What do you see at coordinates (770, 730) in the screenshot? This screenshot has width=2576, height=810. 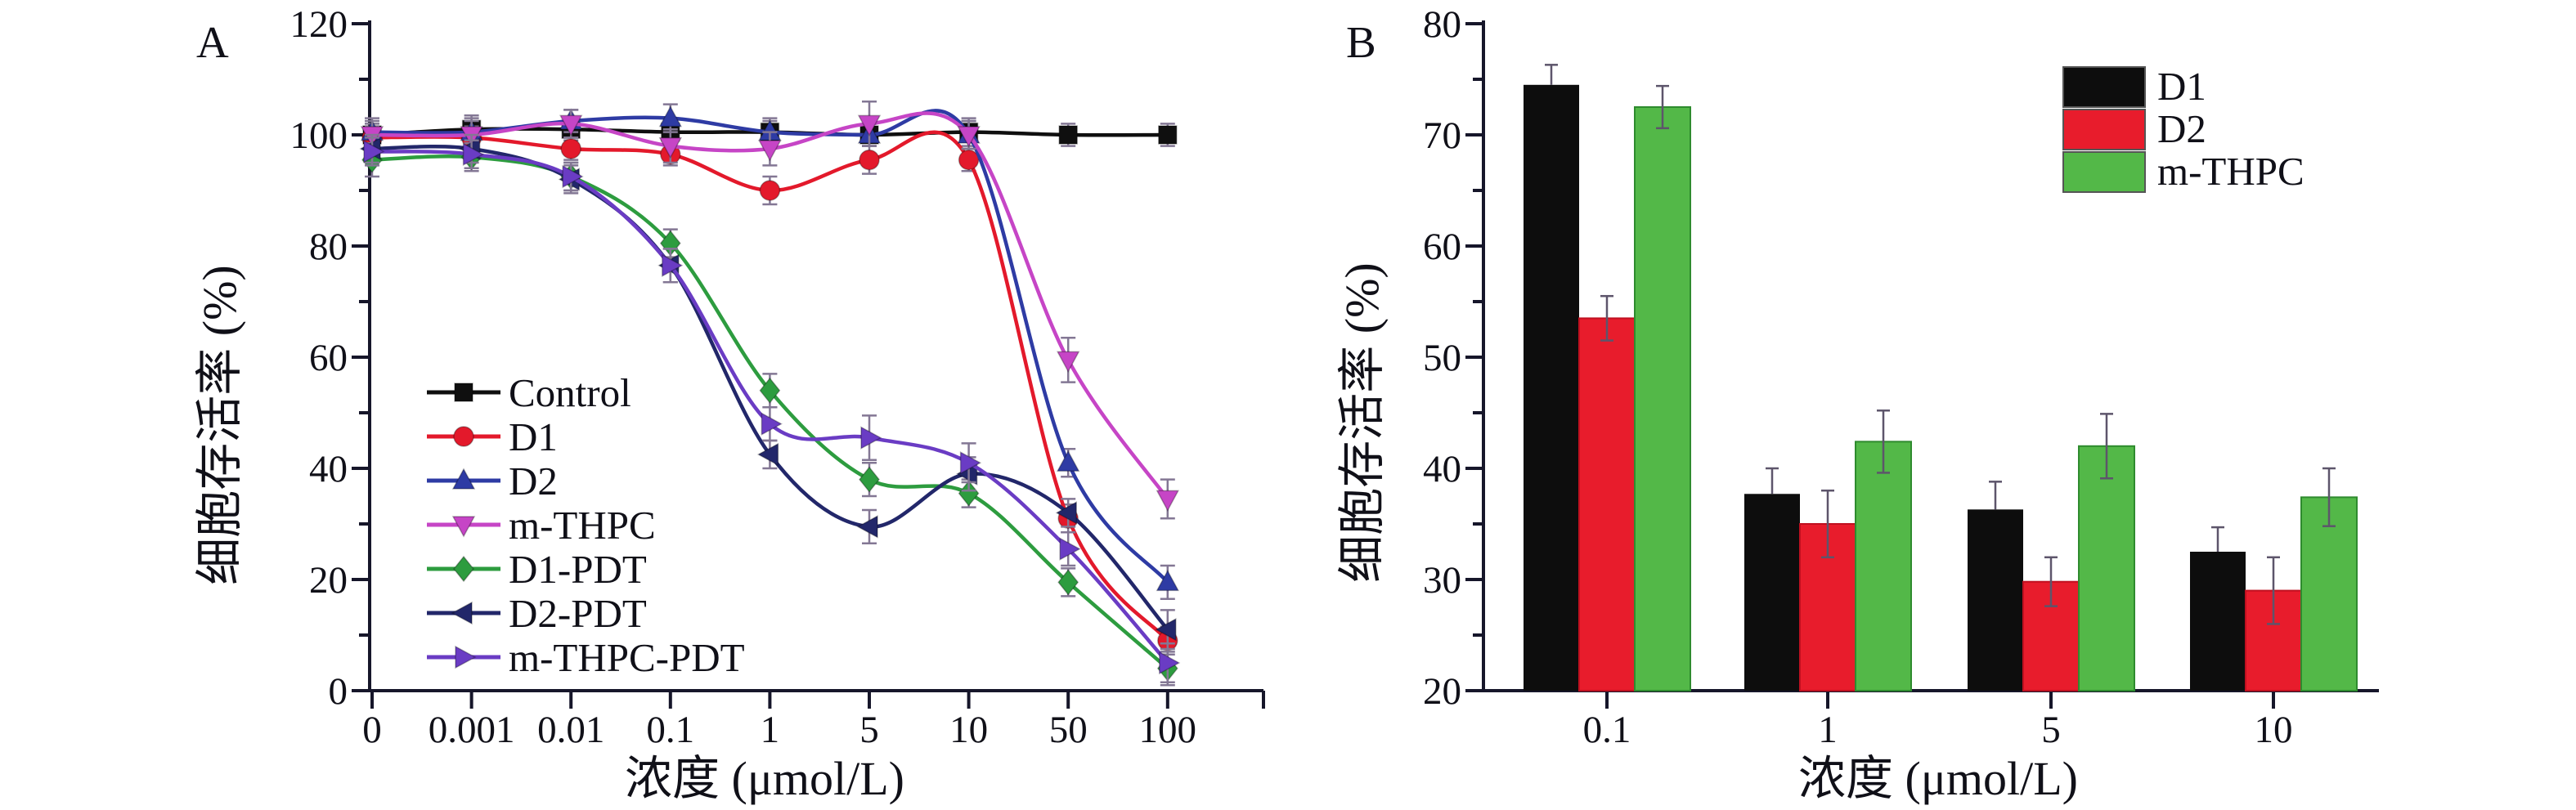 I see `x-tick-label: 1` at bounding box center [770, 730].